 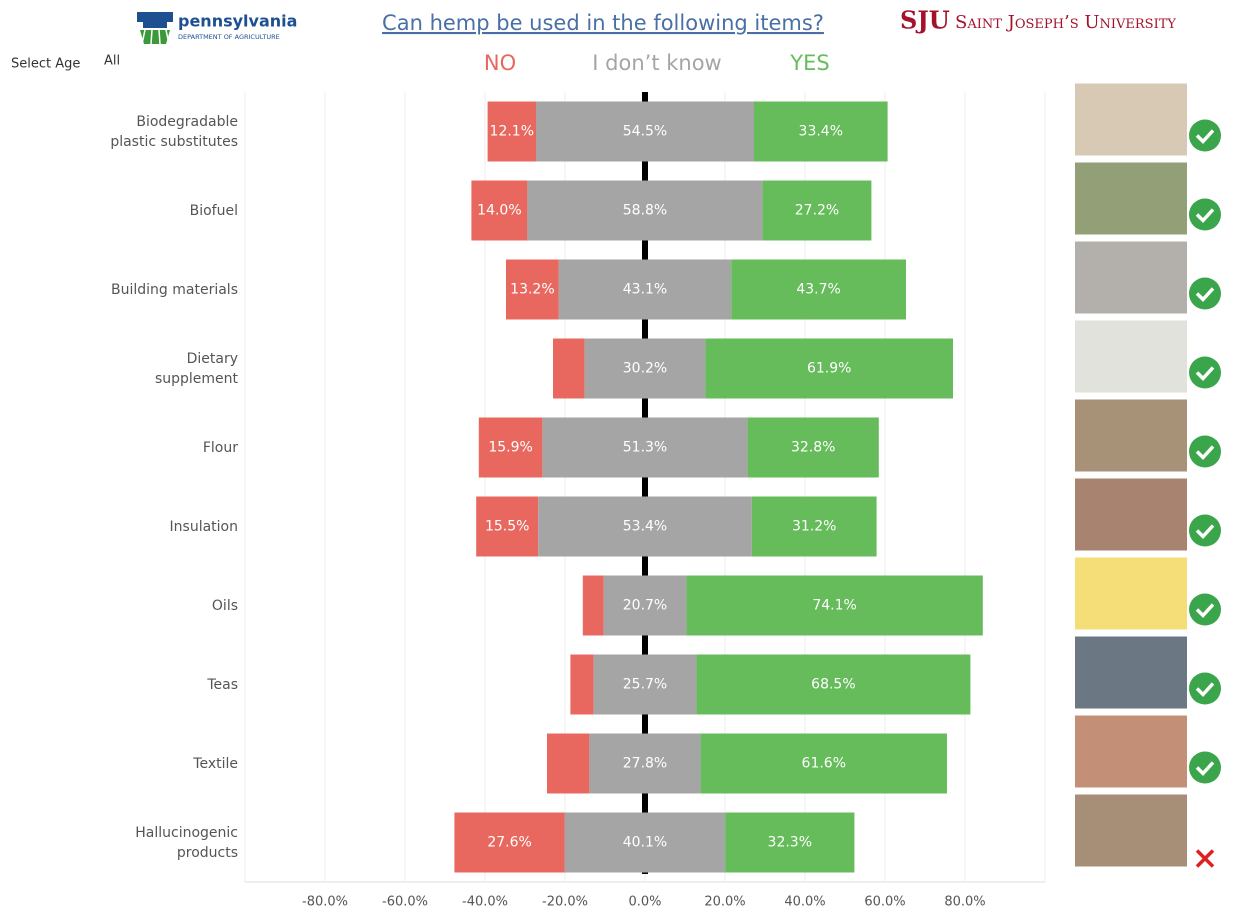 I want to click on chart-title: Can hemp be used in the following items?, so click(x=603, y=23).